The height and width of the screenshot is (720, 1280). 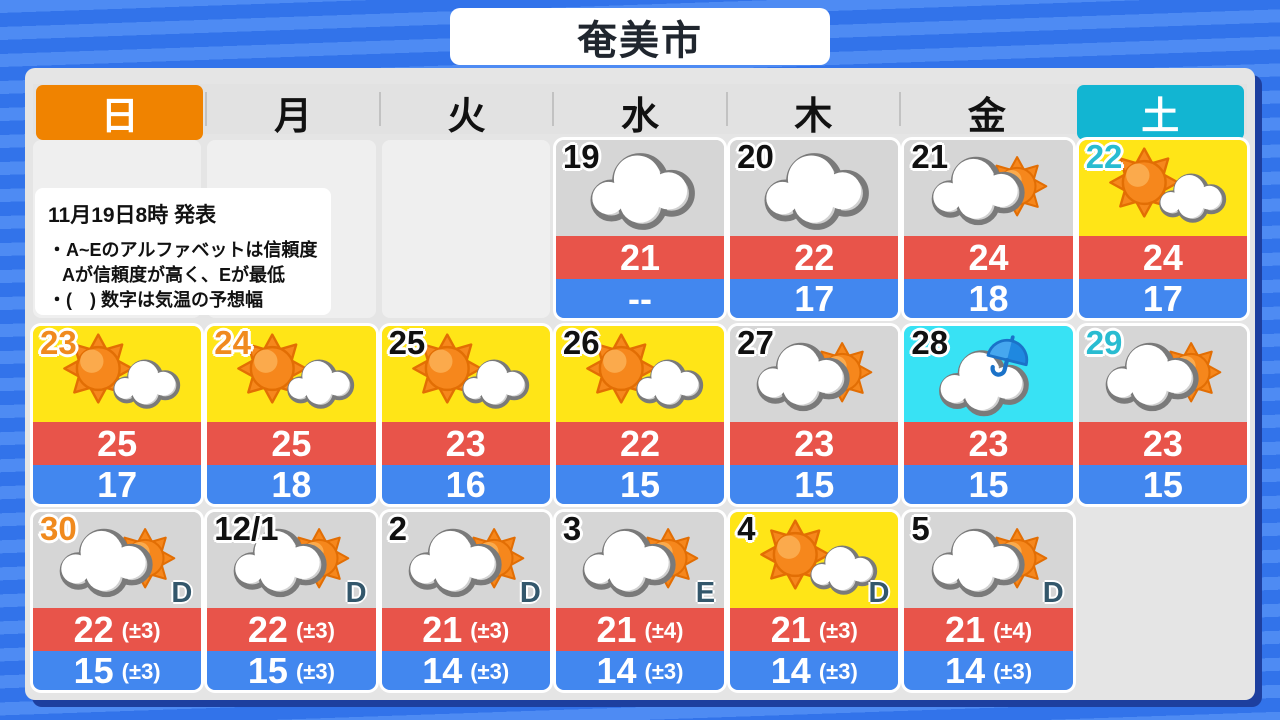 I want to click on forecast-cell: 25 23 16, so click(x=465, y=415).